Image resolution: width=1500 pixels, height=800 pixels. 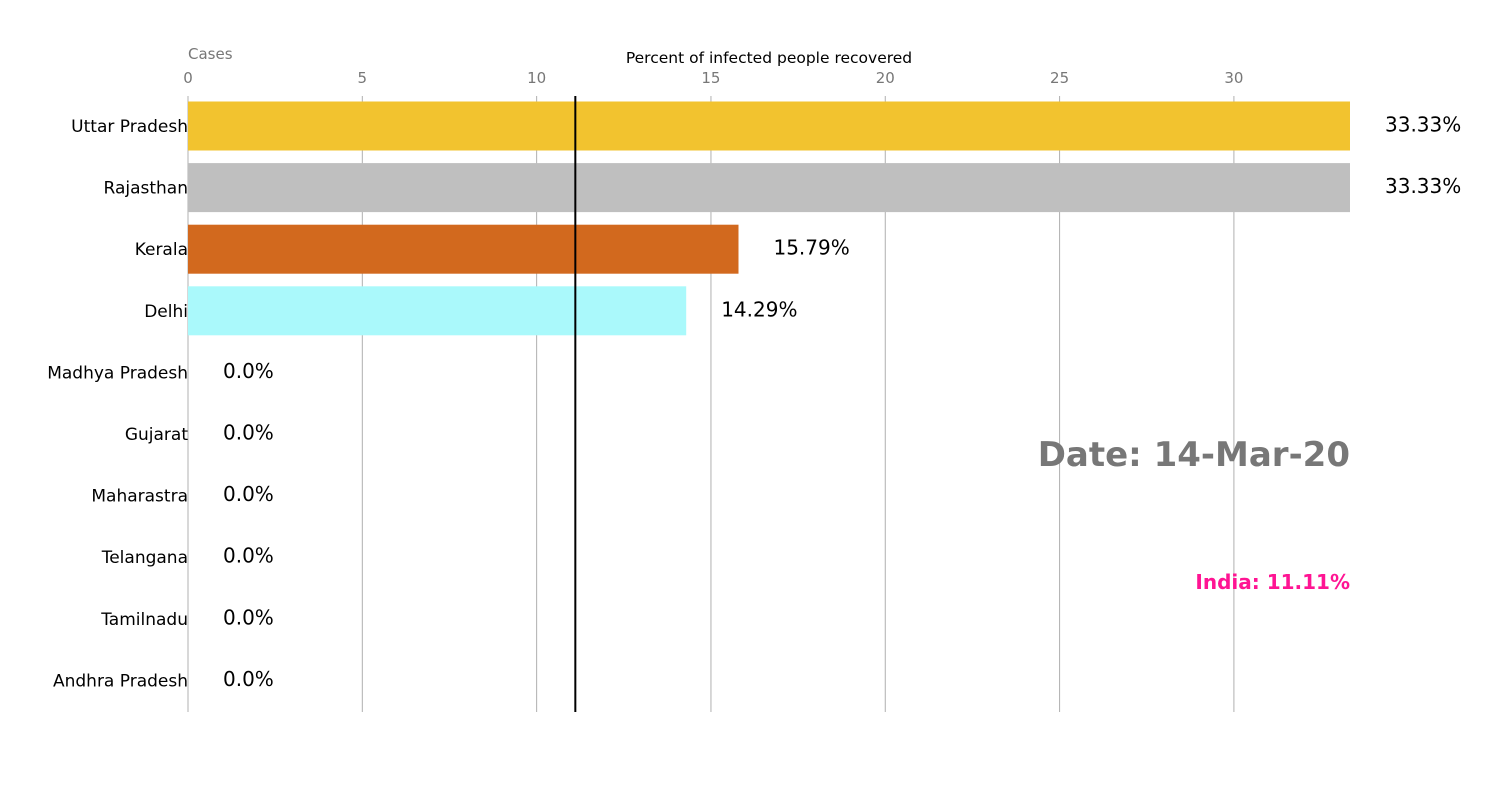 What do you see at coordinates (144, 558) in the screenshot?
I see `category-label: Telangana` at bounding box center [144, 558].